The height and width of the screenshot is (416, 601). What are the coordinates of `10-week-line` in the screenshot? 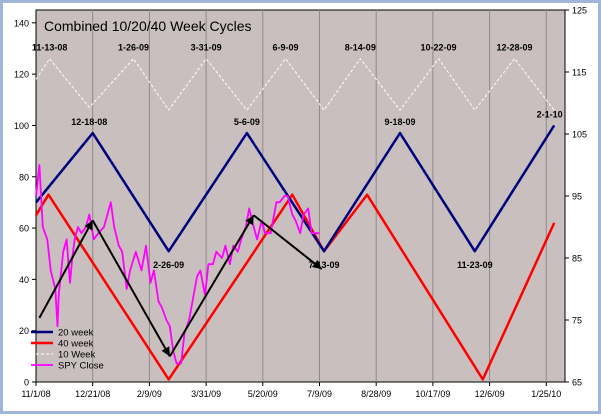 It's located at (295, 84).